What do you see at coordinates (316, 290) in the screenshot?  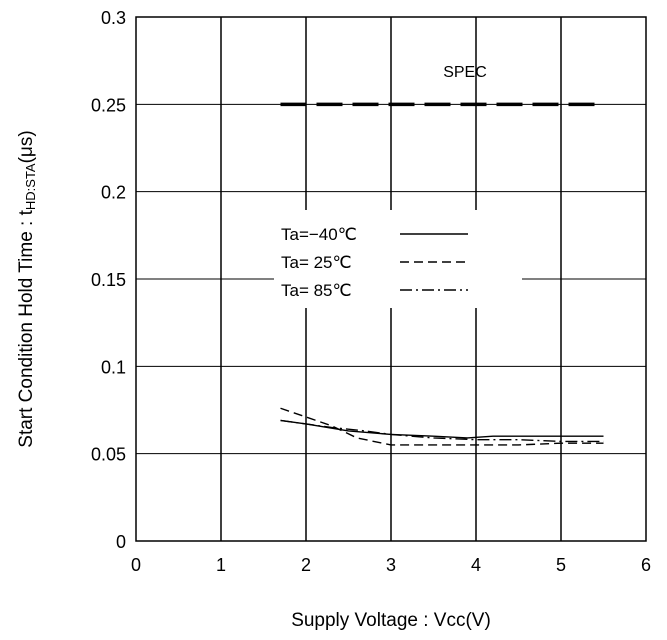 I see `legend-label-2: Ta= 85℃` at bounding box center [316, 290].